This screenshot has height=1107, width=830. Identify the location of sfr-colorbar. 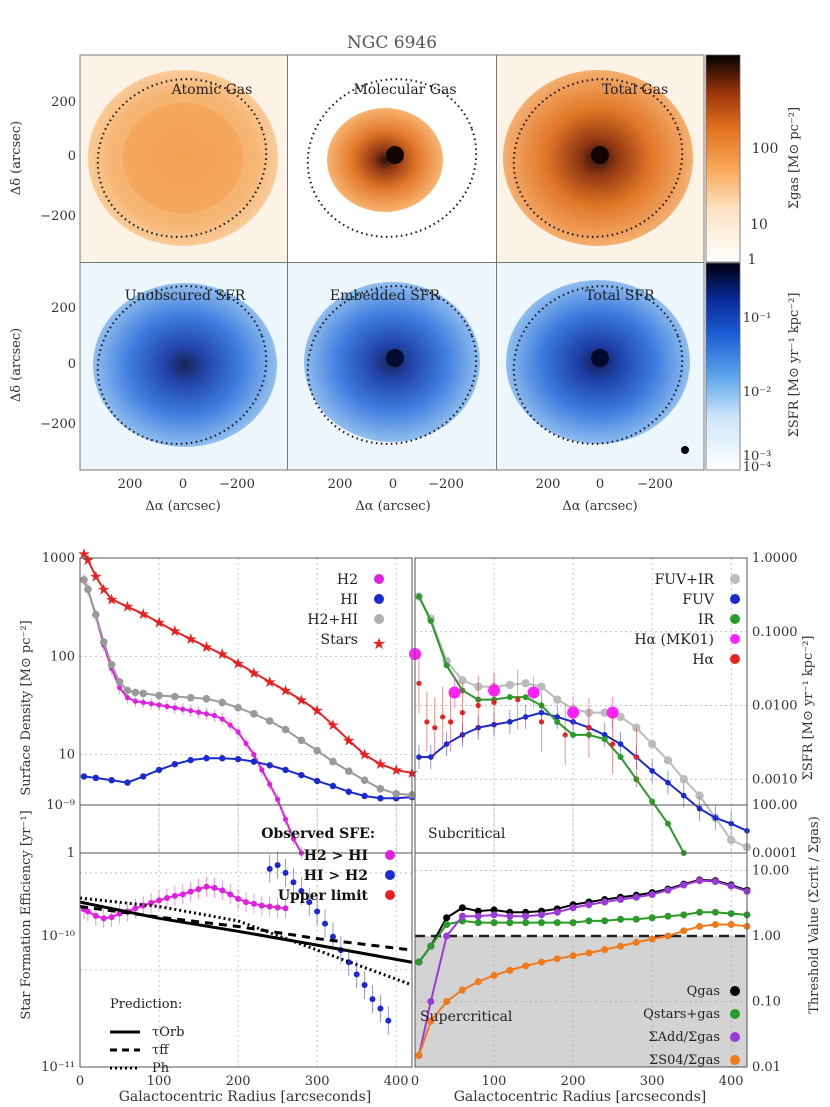
(723, 366).